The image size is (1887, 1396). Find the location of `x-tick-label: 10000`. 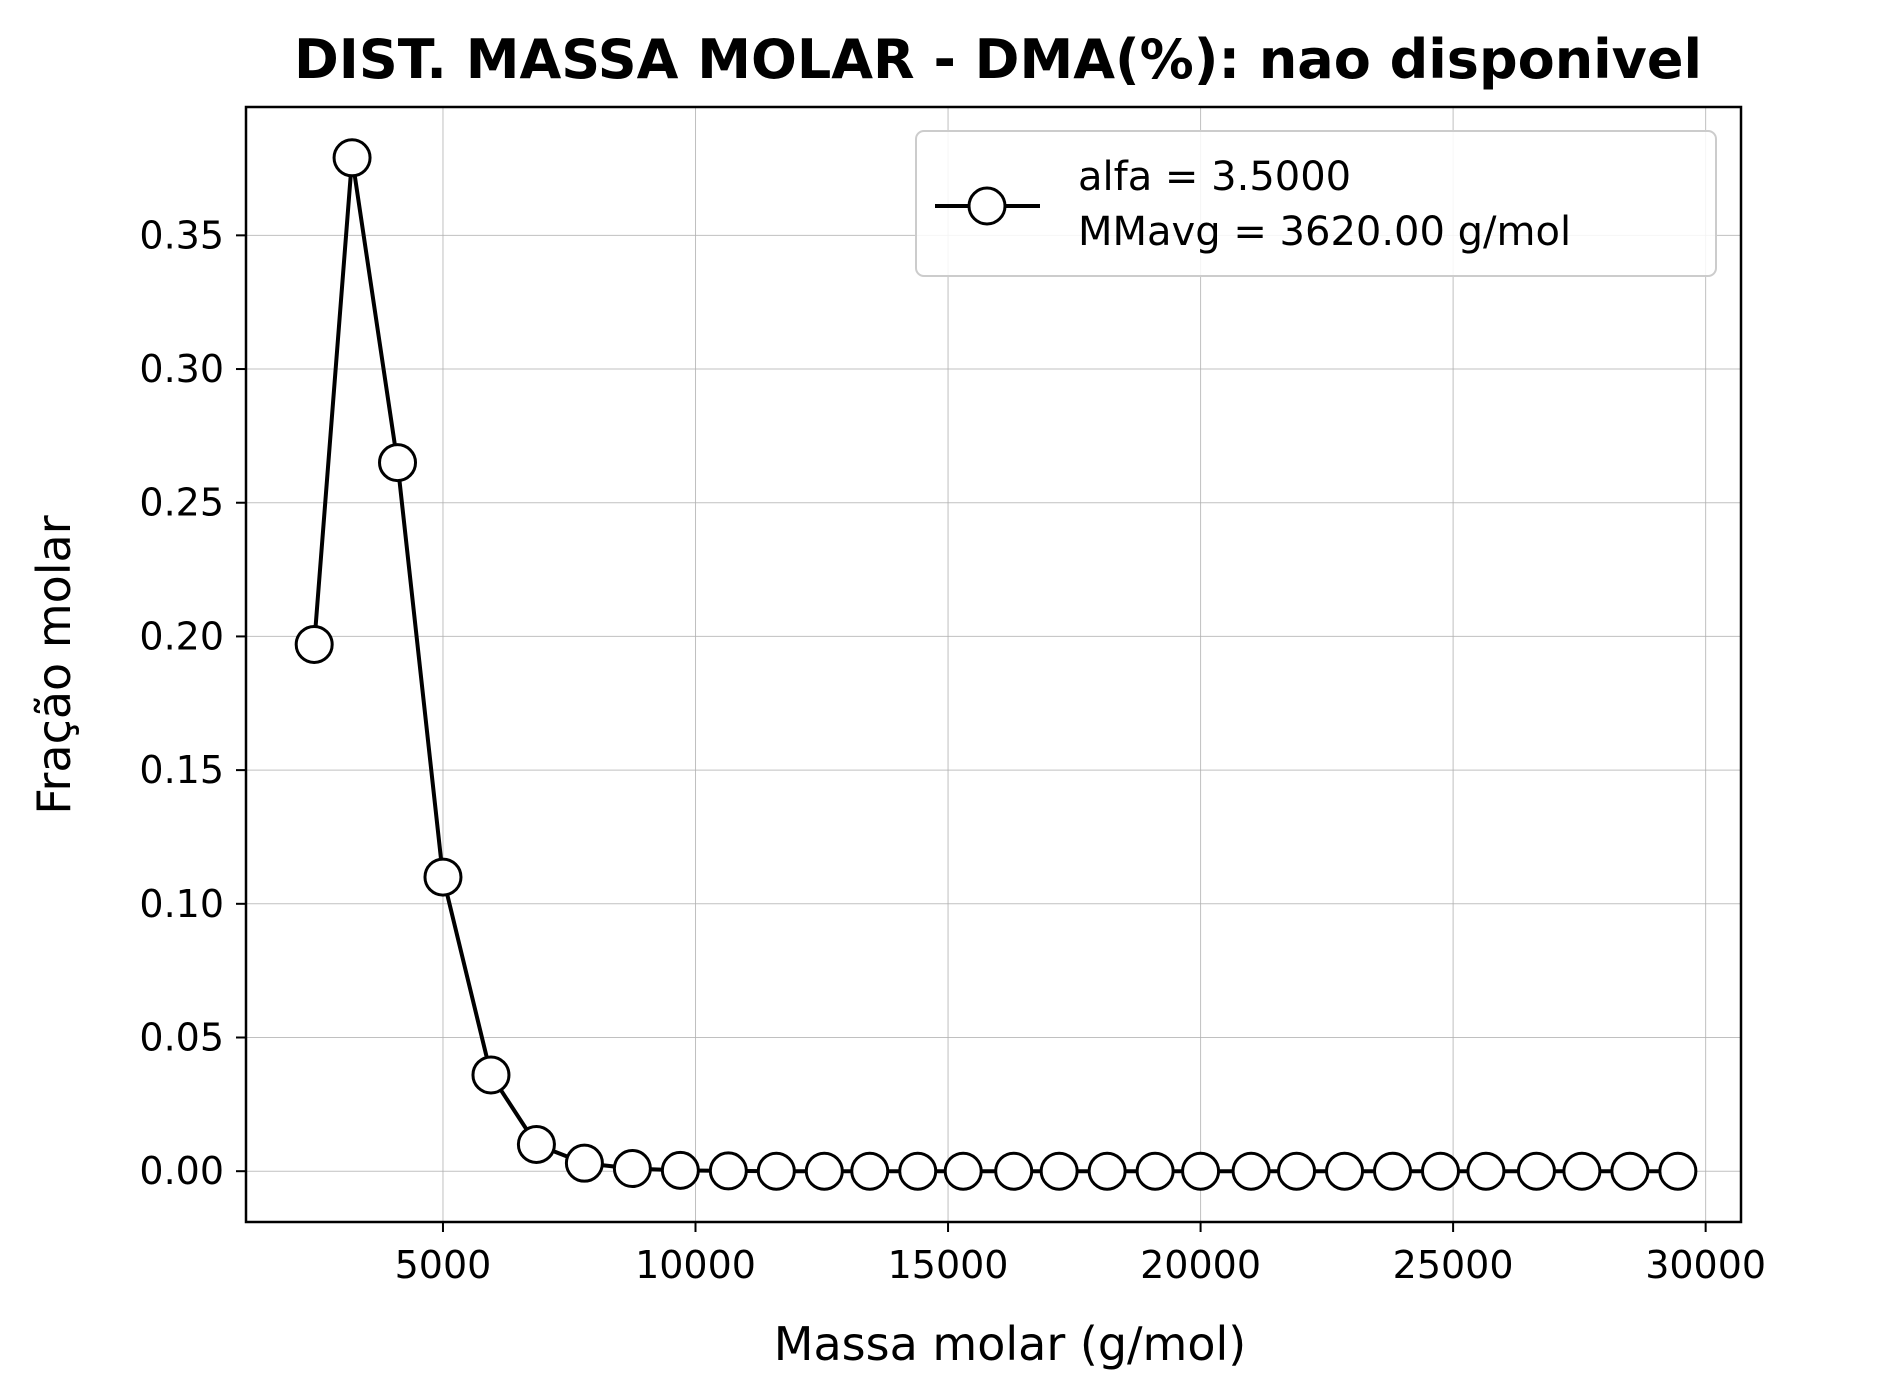

x-tick-label: 10000 is located at coordinates (695, 1265).